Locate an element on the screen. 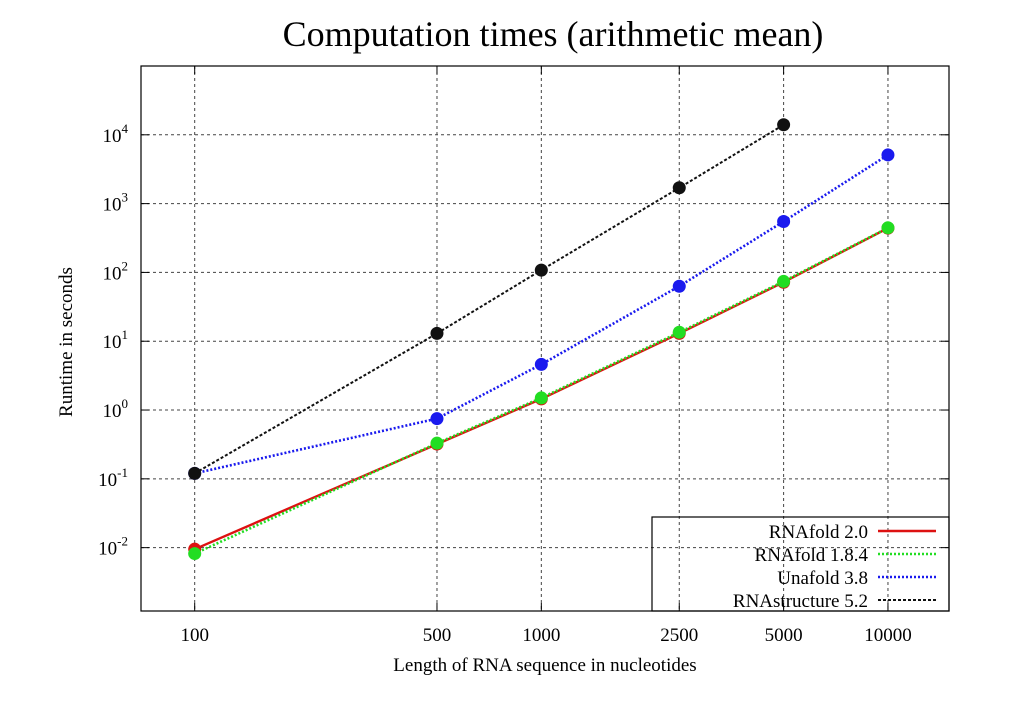  x-axis-label: Length of RNA sequence in nucleotides is located at coordinates (544, 665).